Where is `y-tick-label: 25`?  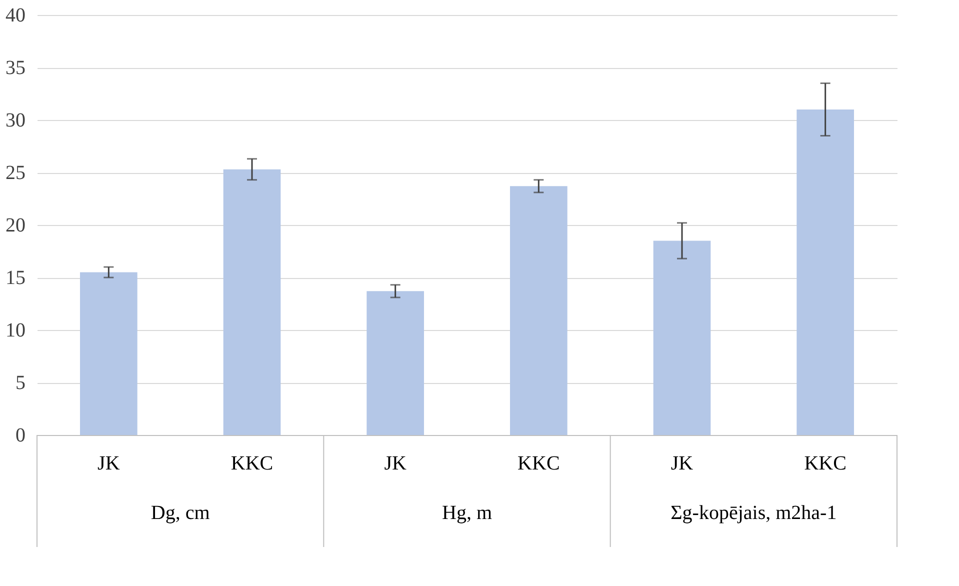
y-tick-label: 25 is located at coordinates (16, 173).